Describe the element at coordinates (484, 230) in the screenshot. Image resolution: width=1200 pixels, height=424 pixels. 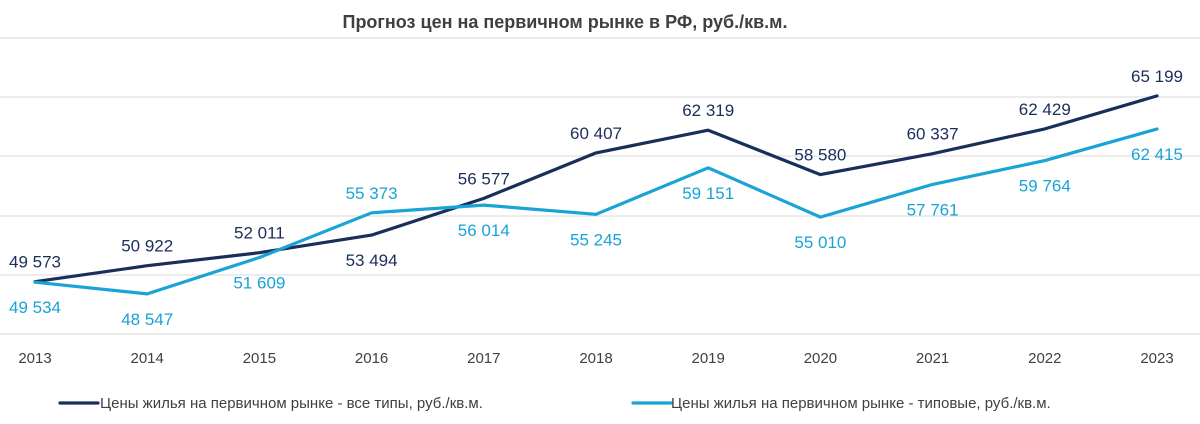
I see `data-label: 56 014` at that location.